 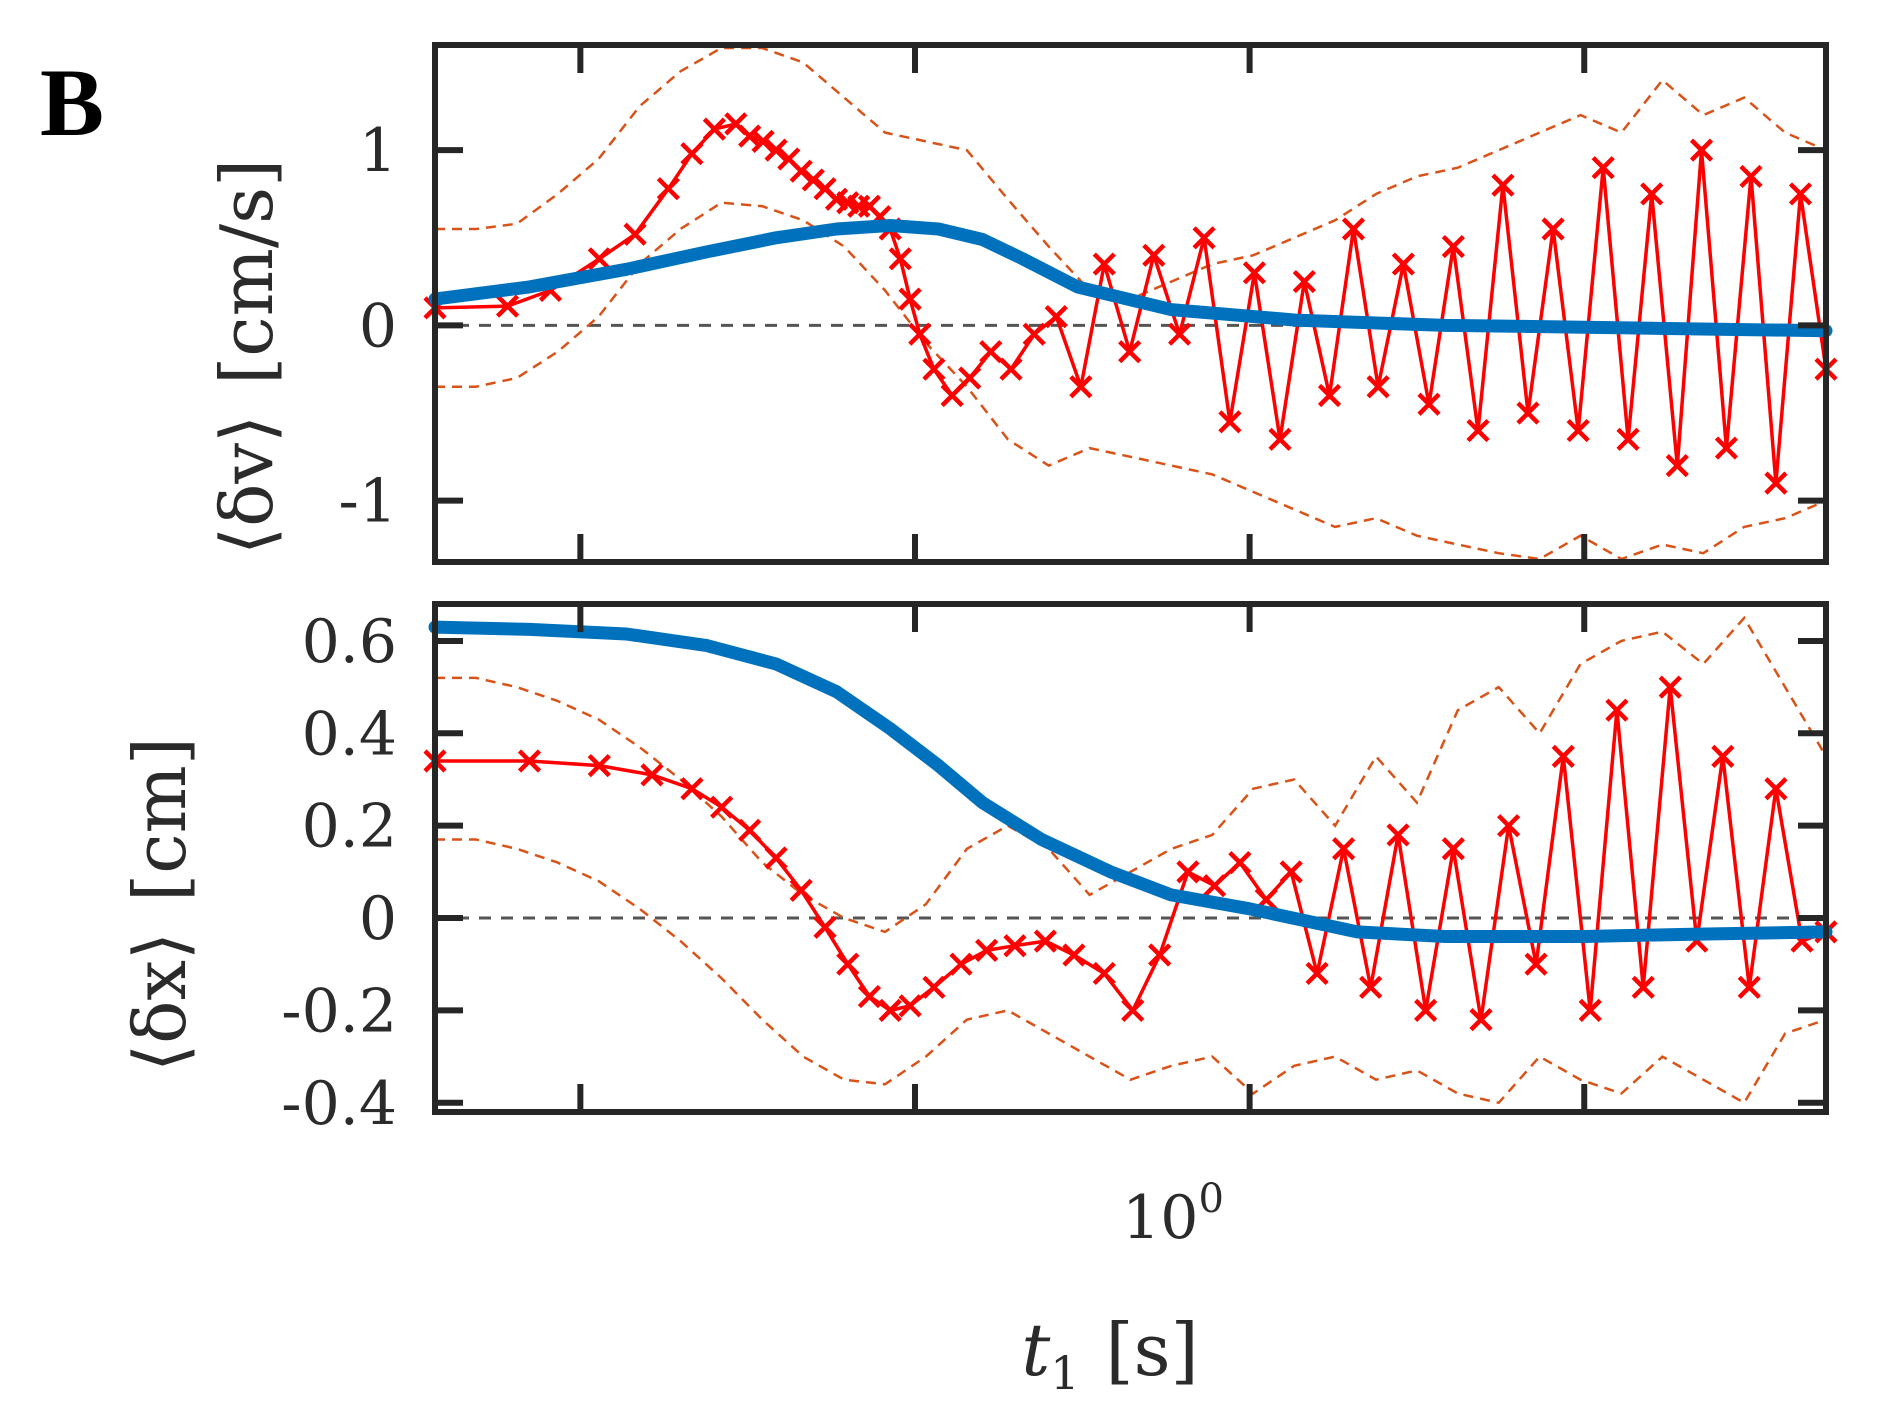 I want to click on x-axis-label: t1 [s], so click(x=1109, y=1354).